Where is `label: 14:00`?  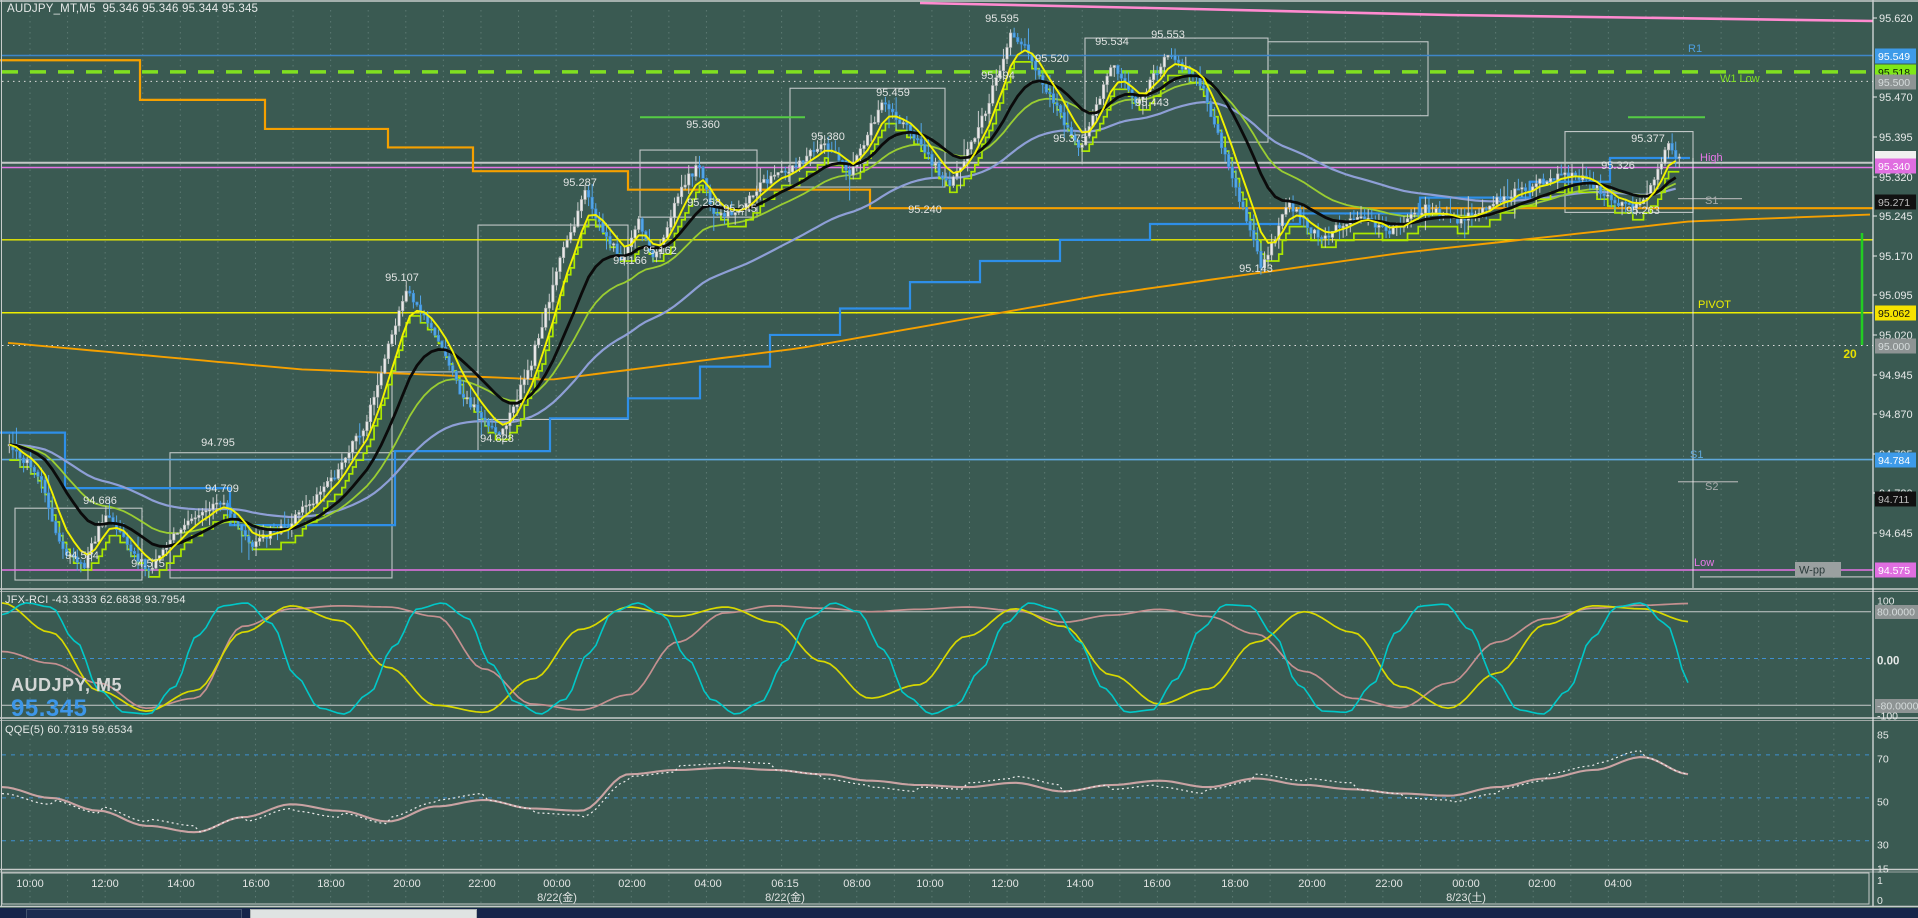
label: 14:00 is located at coordinates (1080, 884).